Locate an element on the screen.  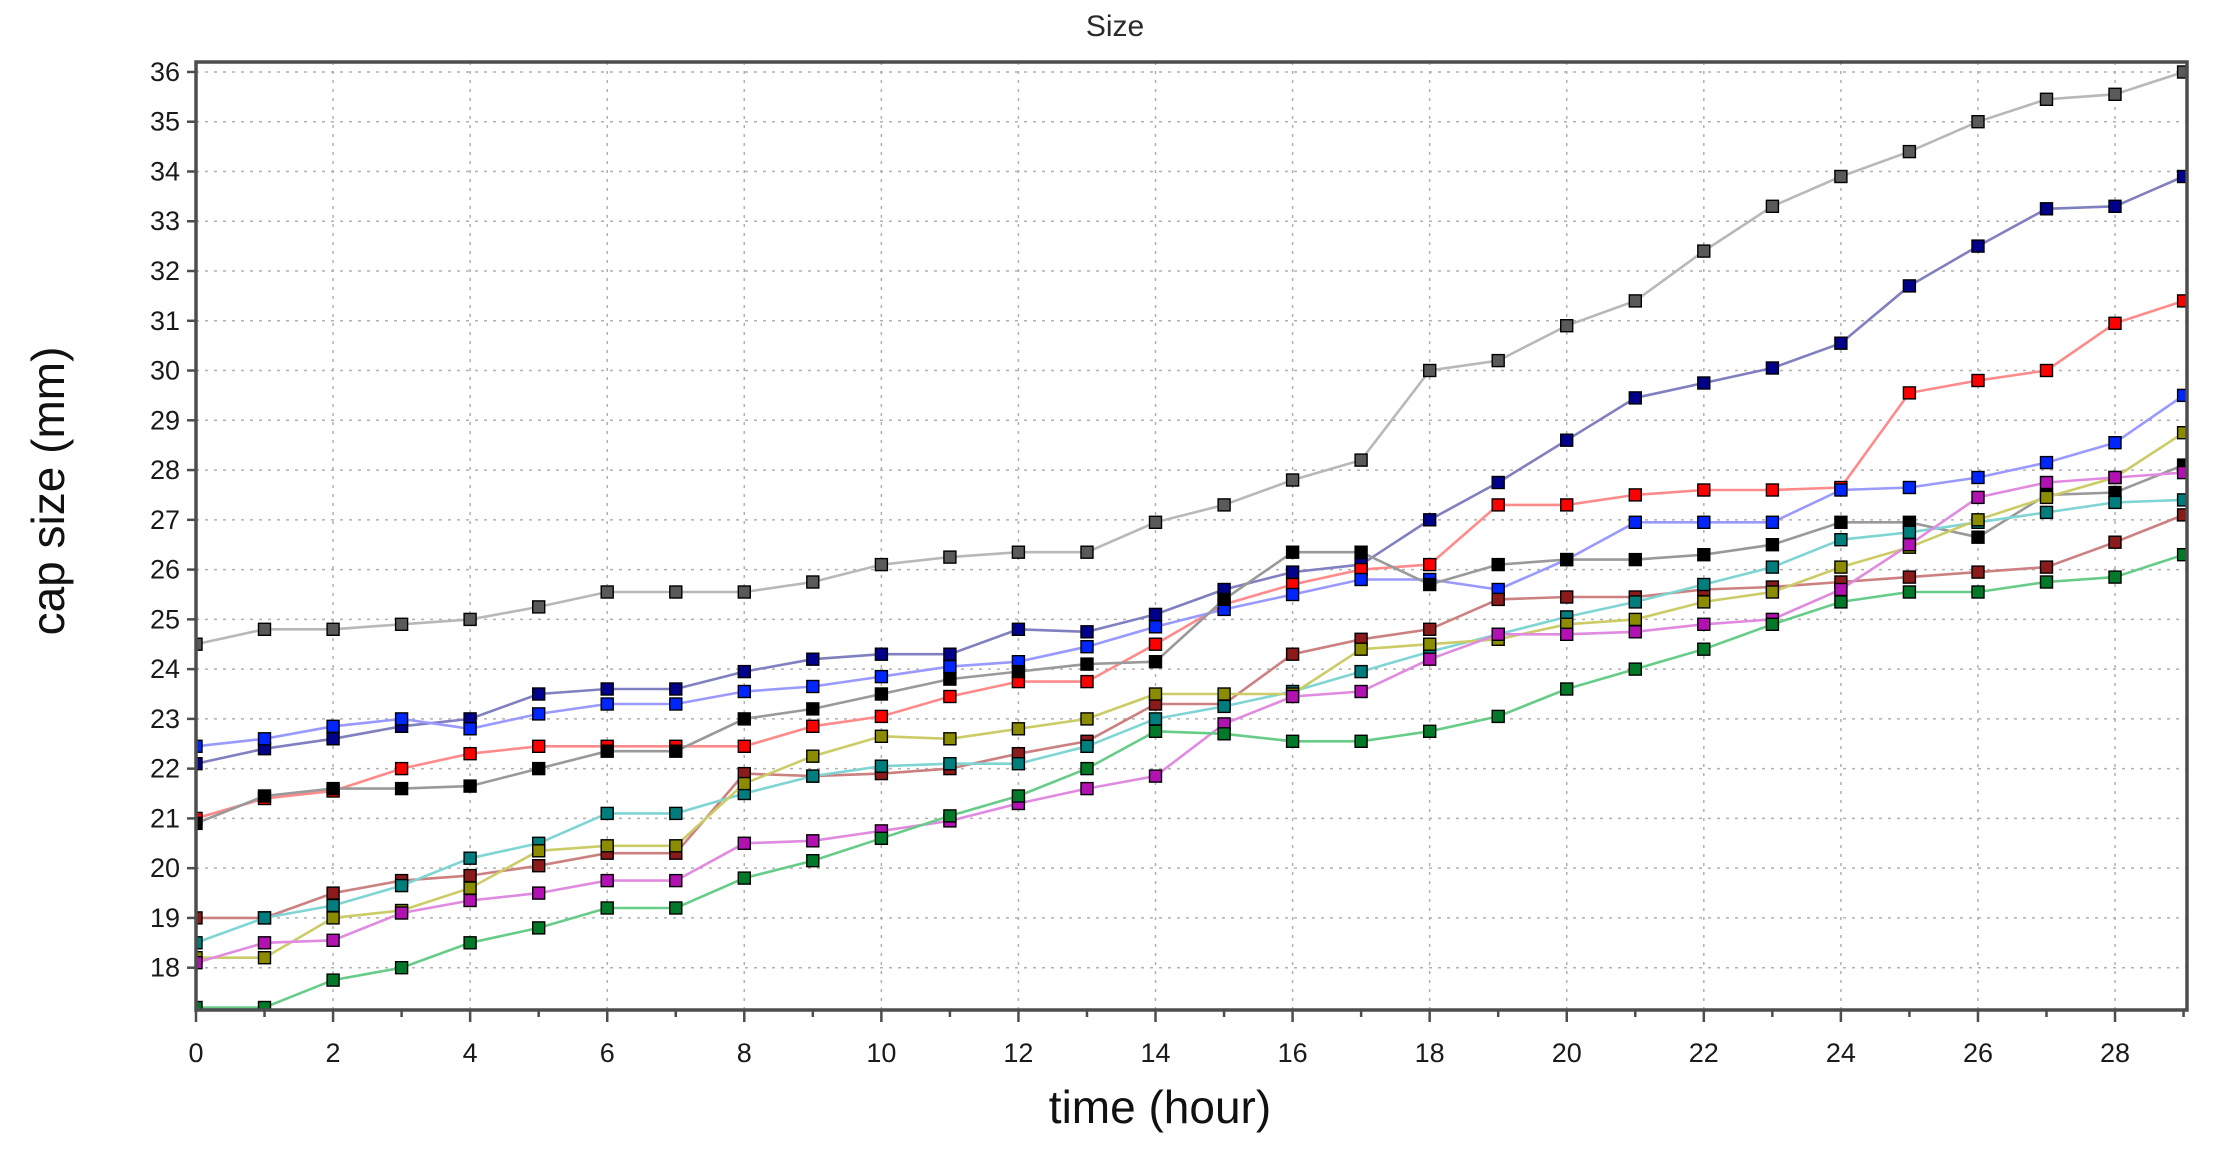
x-tick-label: 24 is located at coordinates (1841, 1053).